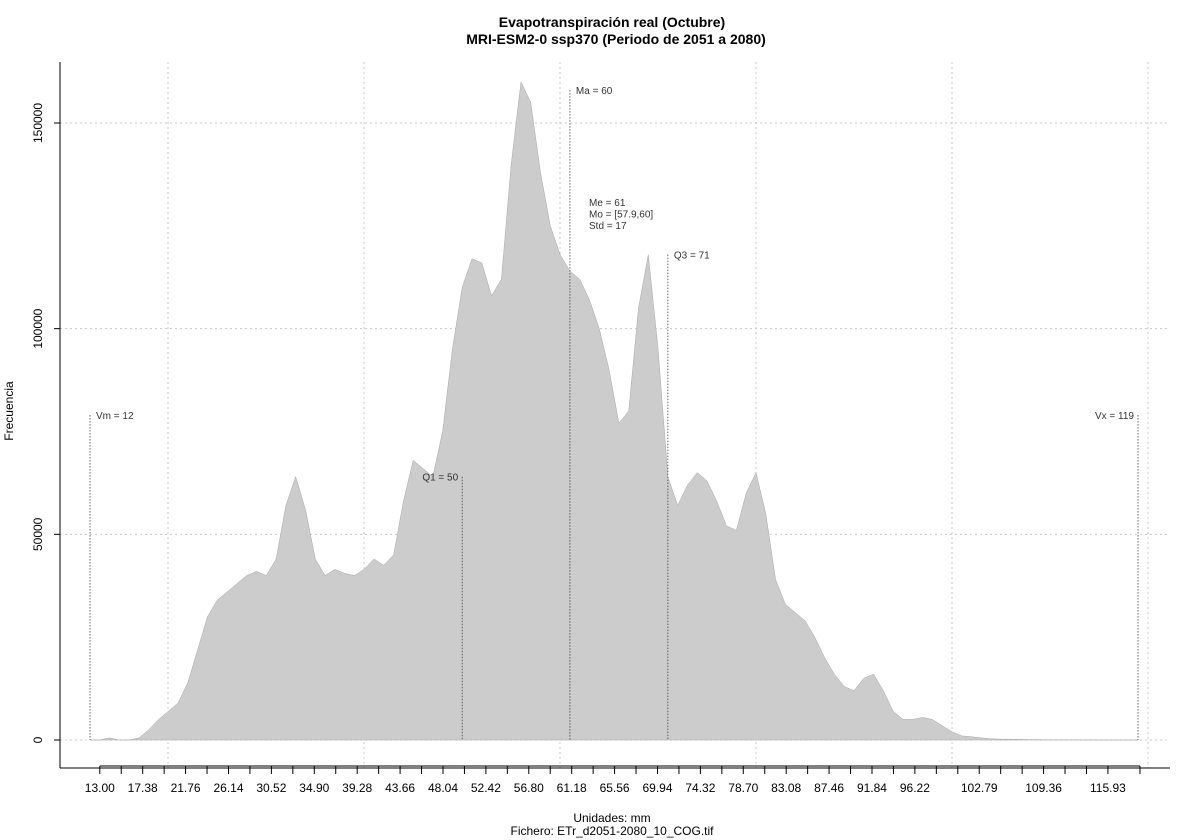 This screenshot has width=1200, height=840. What do you see at coordinates (608, 226) in the screenshot?
I see `stats-label: Std = 17` at bounding box center [608, 226].